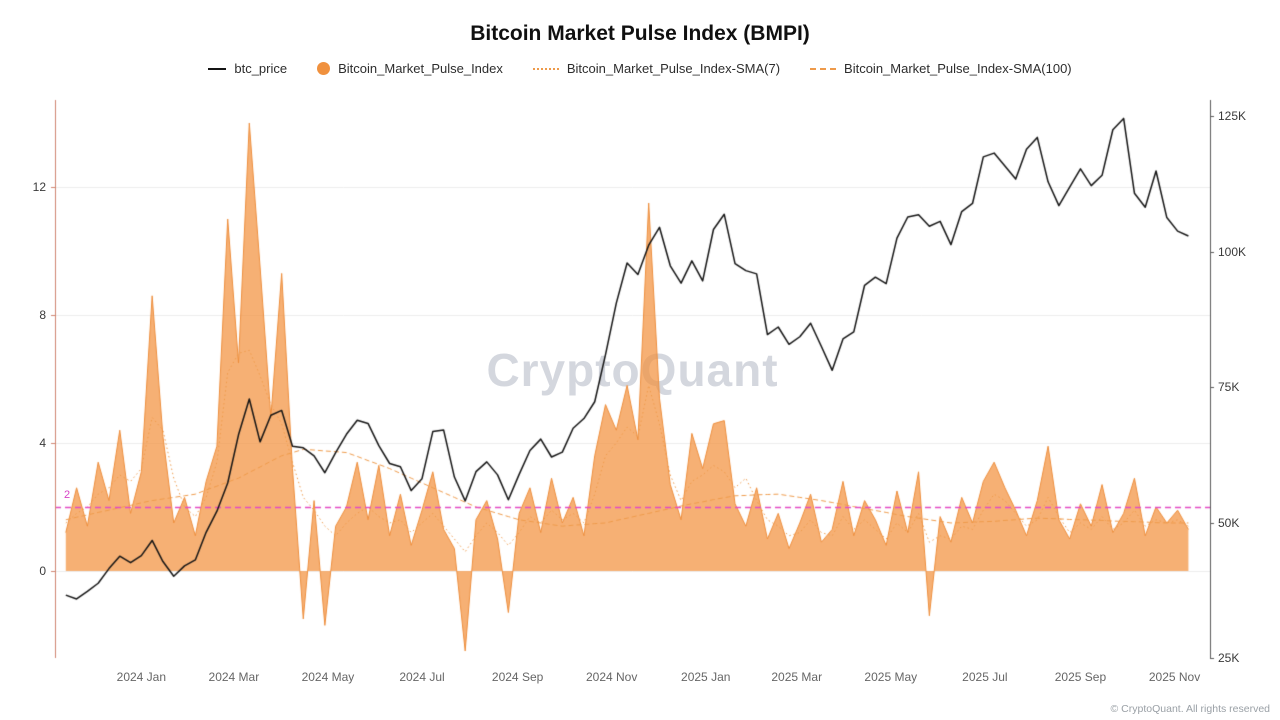 Image resolution: width=1280 pixels, height=720 pixels. Describe the element at coordinates (823, 68) in the screenshot. I see `dashed-swatch-icon` at that location.